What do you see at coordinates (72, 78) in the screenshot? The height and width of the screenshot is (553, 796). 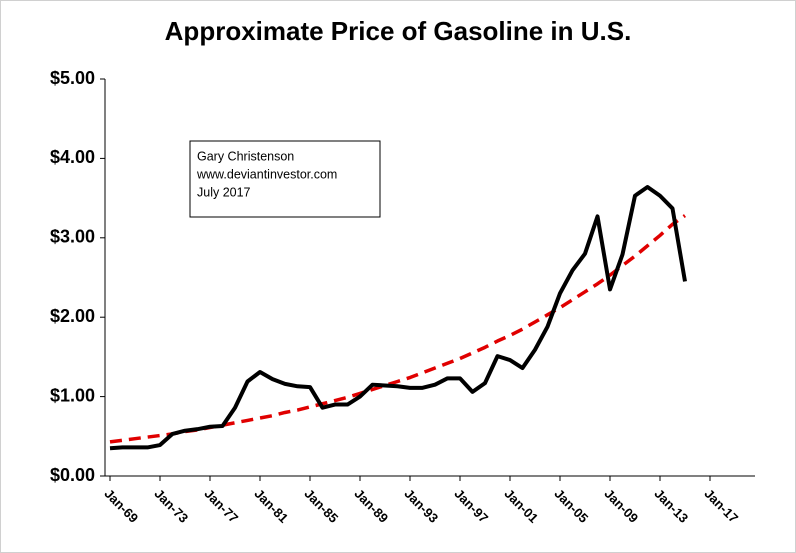 I see `y-tick-label: $5.00` at bounding box center [72, 78].